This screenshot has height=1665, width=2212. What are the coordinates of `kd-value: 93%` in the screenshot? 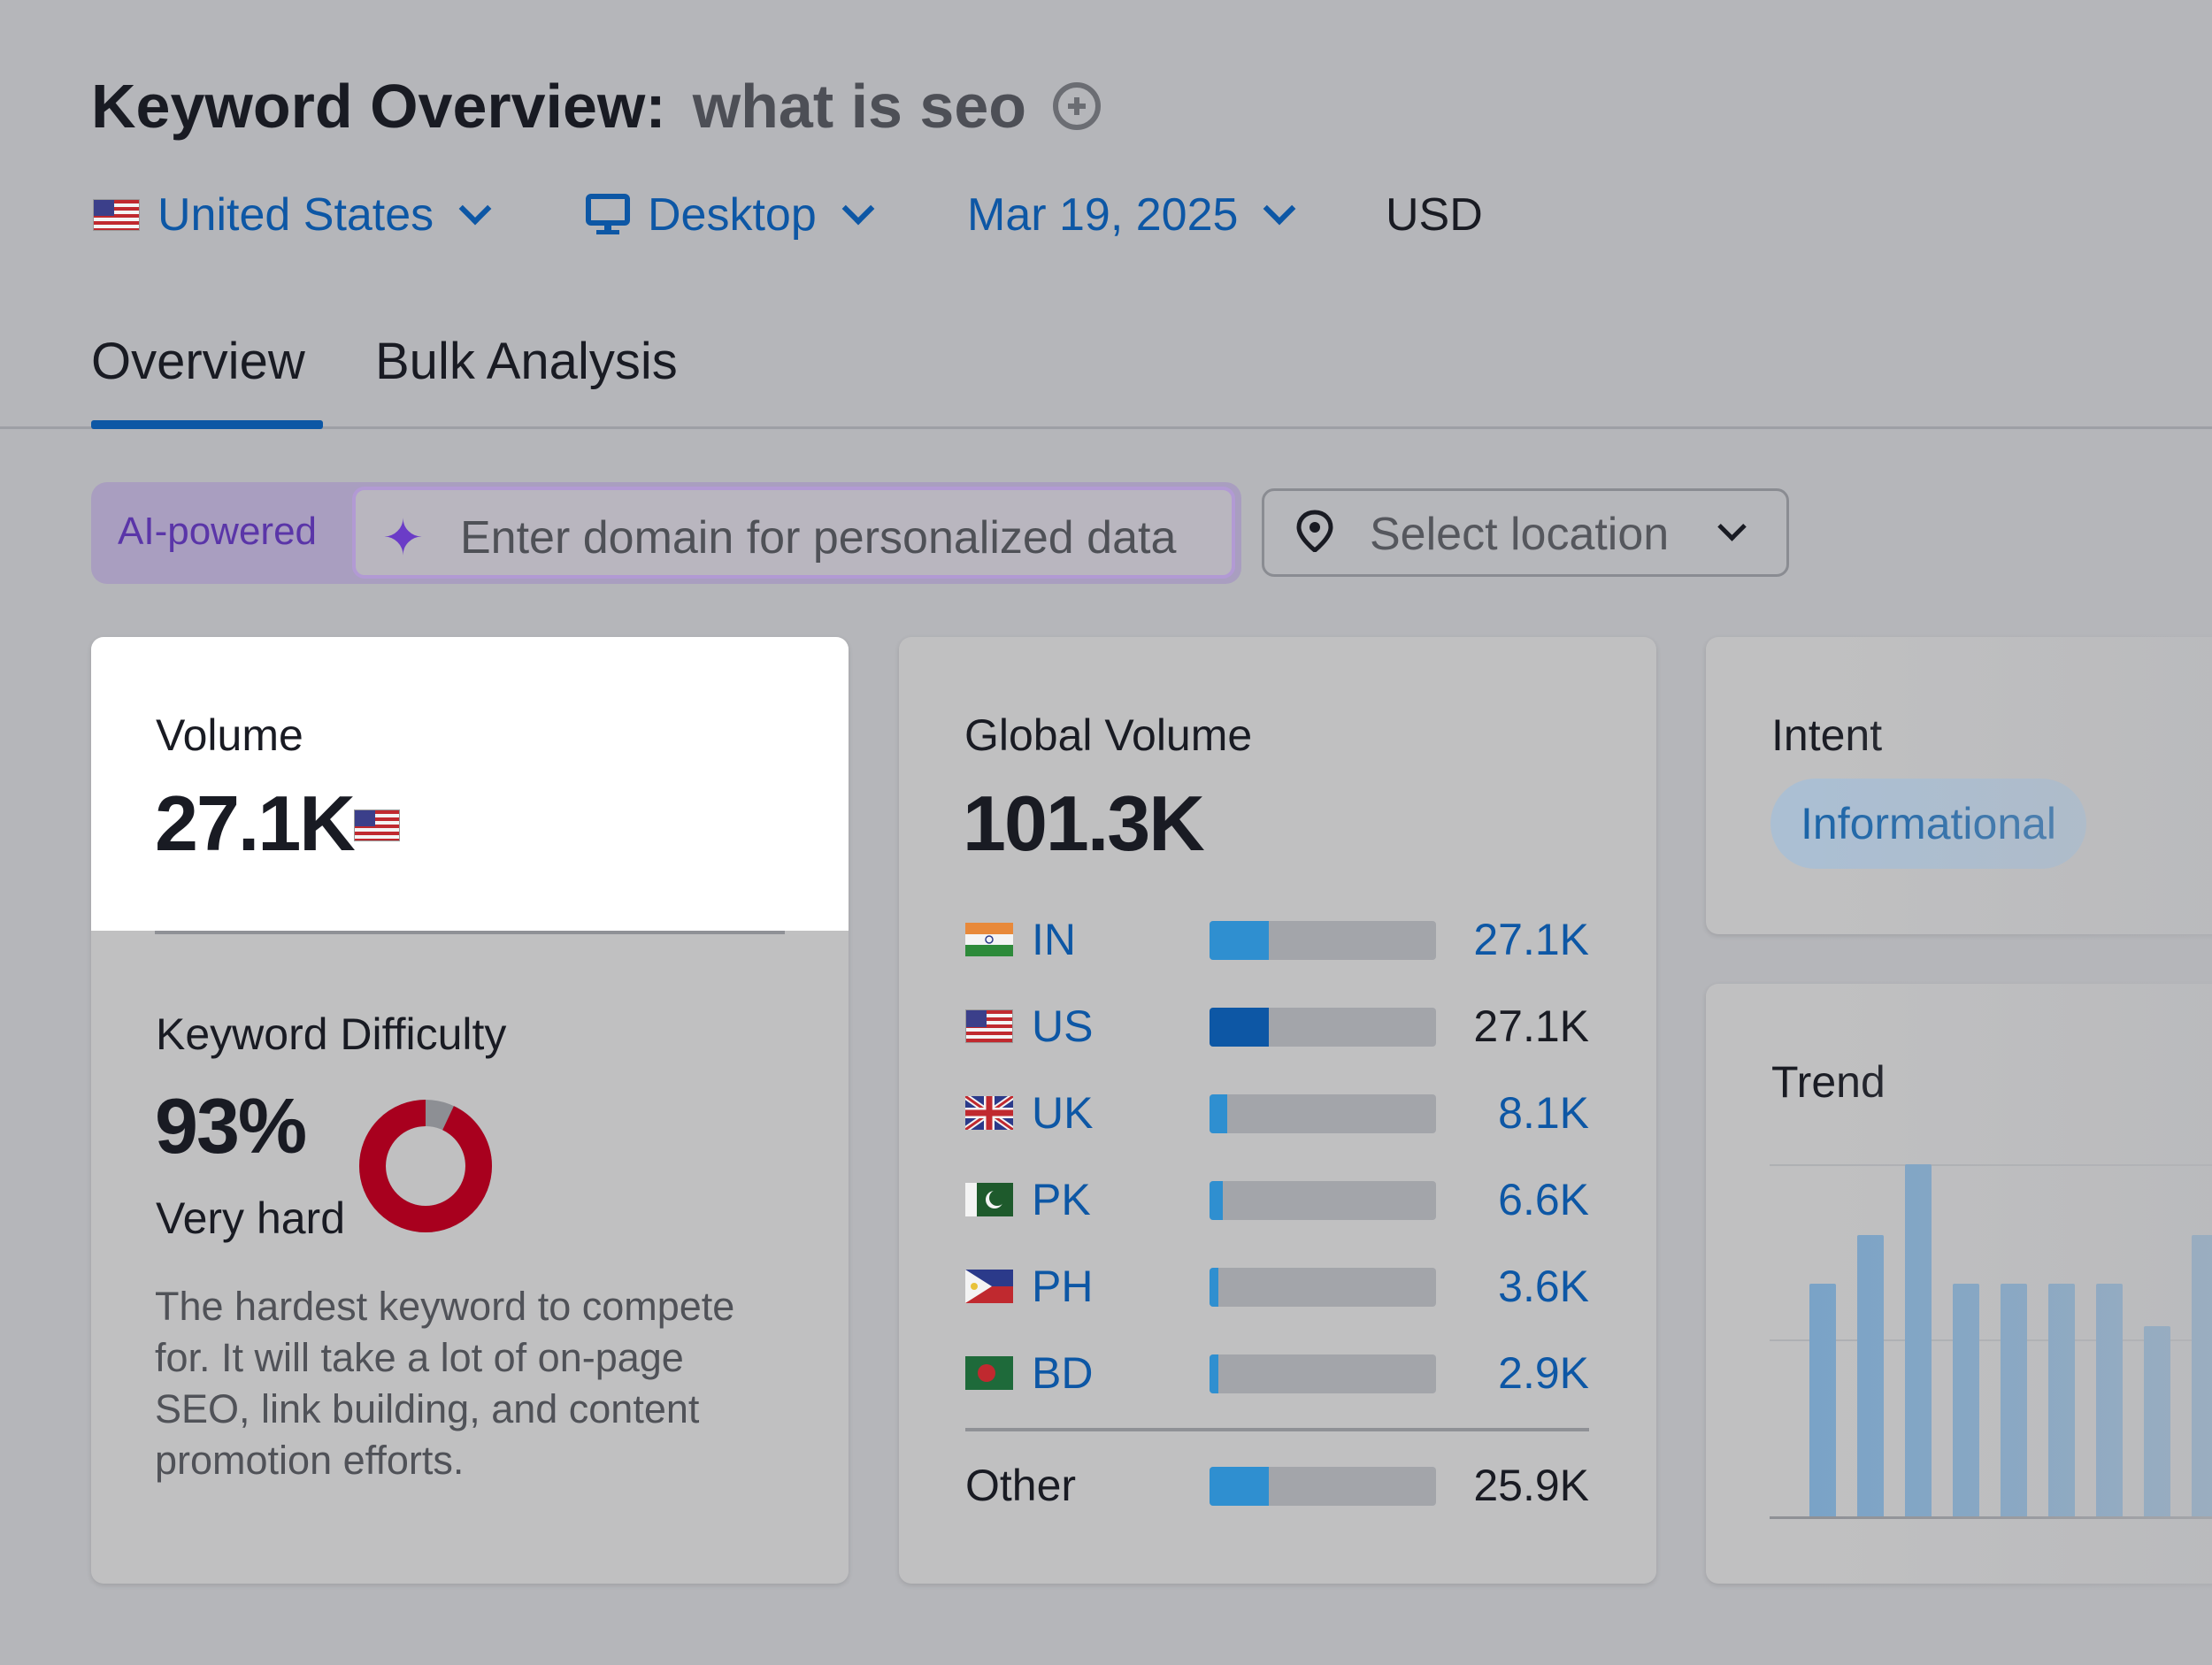 It's located at (231, 1126).